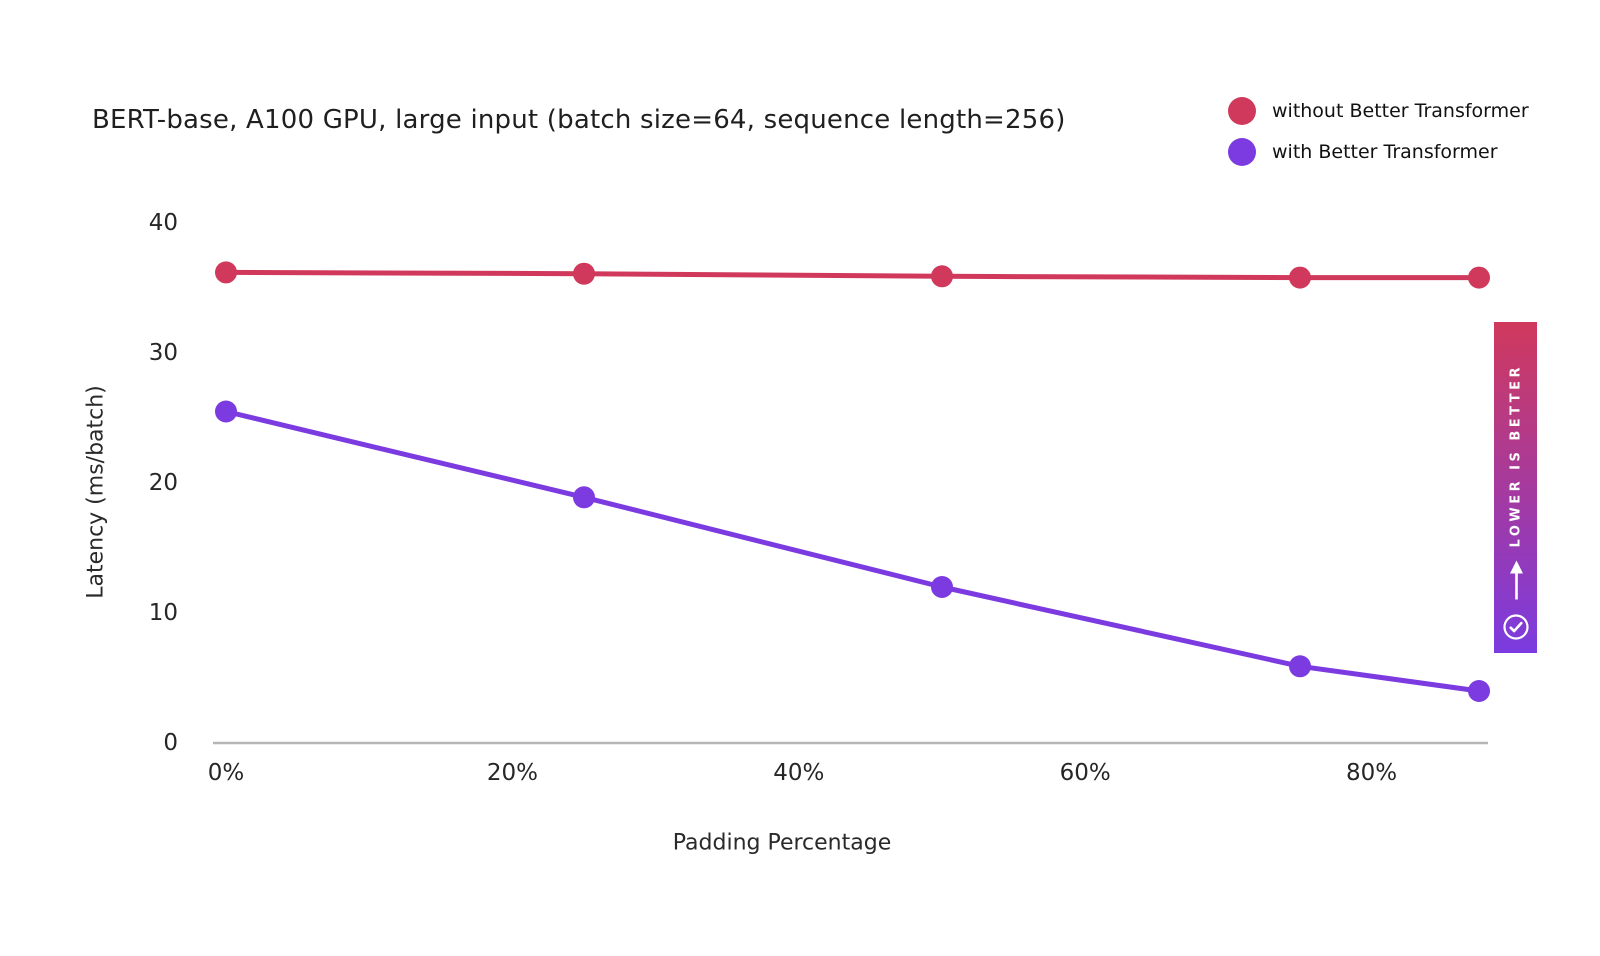 The width and height of the screenshot is (1600, 956). Describe the element at coordinates (1385, 152) in the screenshot. I see `legend-label: with Better Transformer` at that location.